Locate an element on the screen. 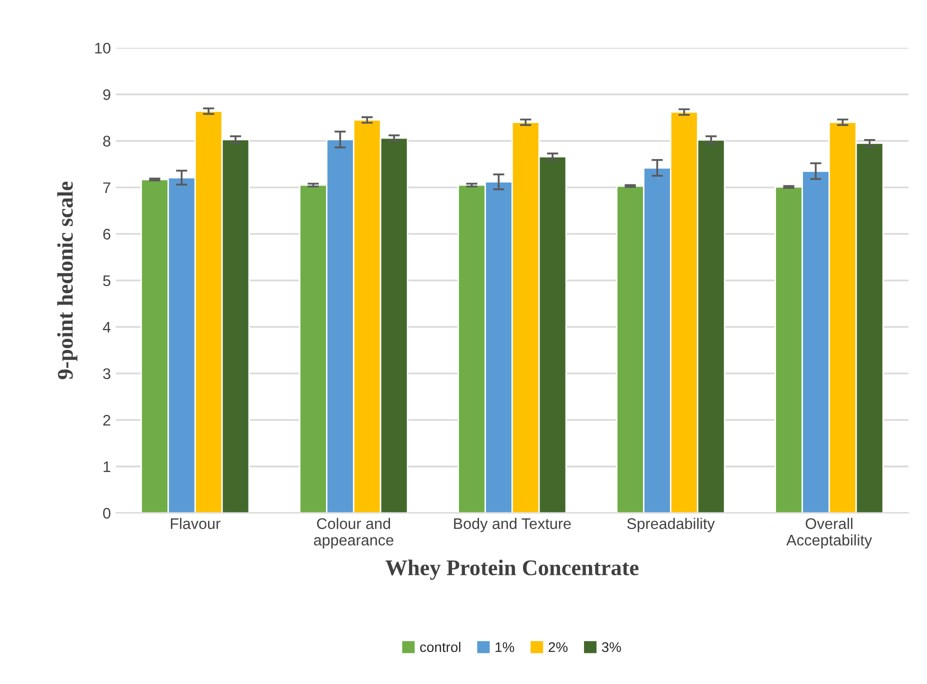 The height and width of the screenshot is (684, 927). legend-label: 1% is located at coordinates (505, 647).